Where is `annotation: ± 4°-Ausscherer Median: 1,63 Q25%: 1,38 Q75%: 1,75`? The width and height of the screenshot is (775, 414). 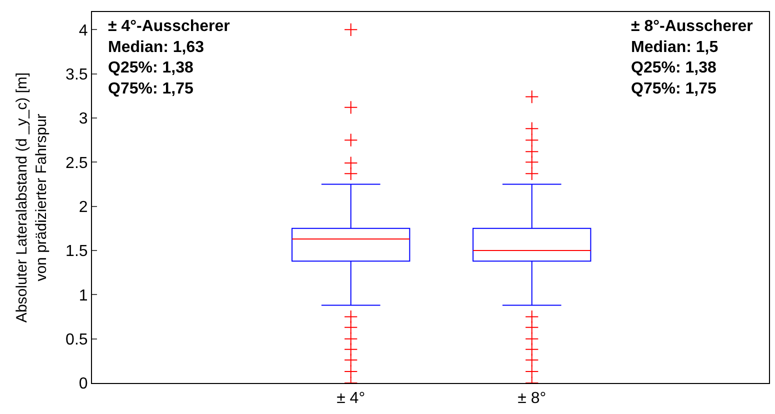 annotation: ± 4°-Ausscherer Median: 1,63 Q25%: 1,38 Q75%: 1,75 is located at coordinates (169, 58).